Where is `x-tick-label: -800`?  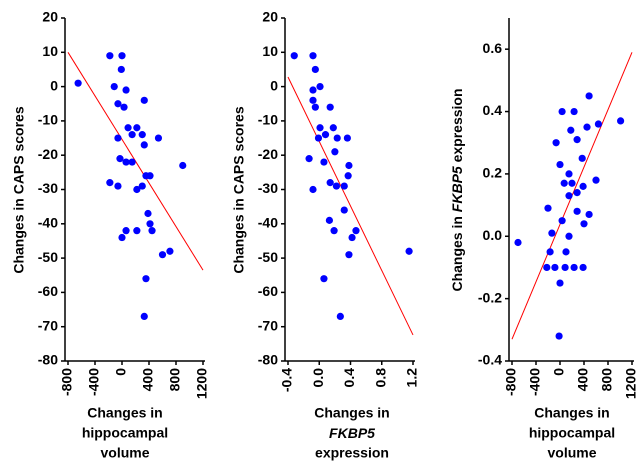
x-tick-label: -800 is located at coordinates (67, 382).